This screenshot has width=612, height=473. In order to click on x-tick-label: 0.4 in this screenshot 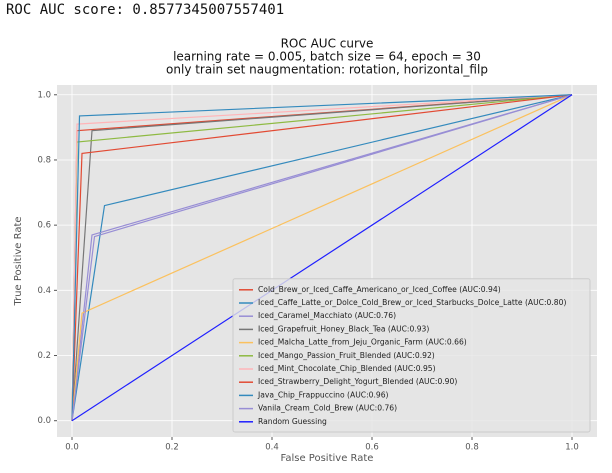, I will do `click(272, 448)`.